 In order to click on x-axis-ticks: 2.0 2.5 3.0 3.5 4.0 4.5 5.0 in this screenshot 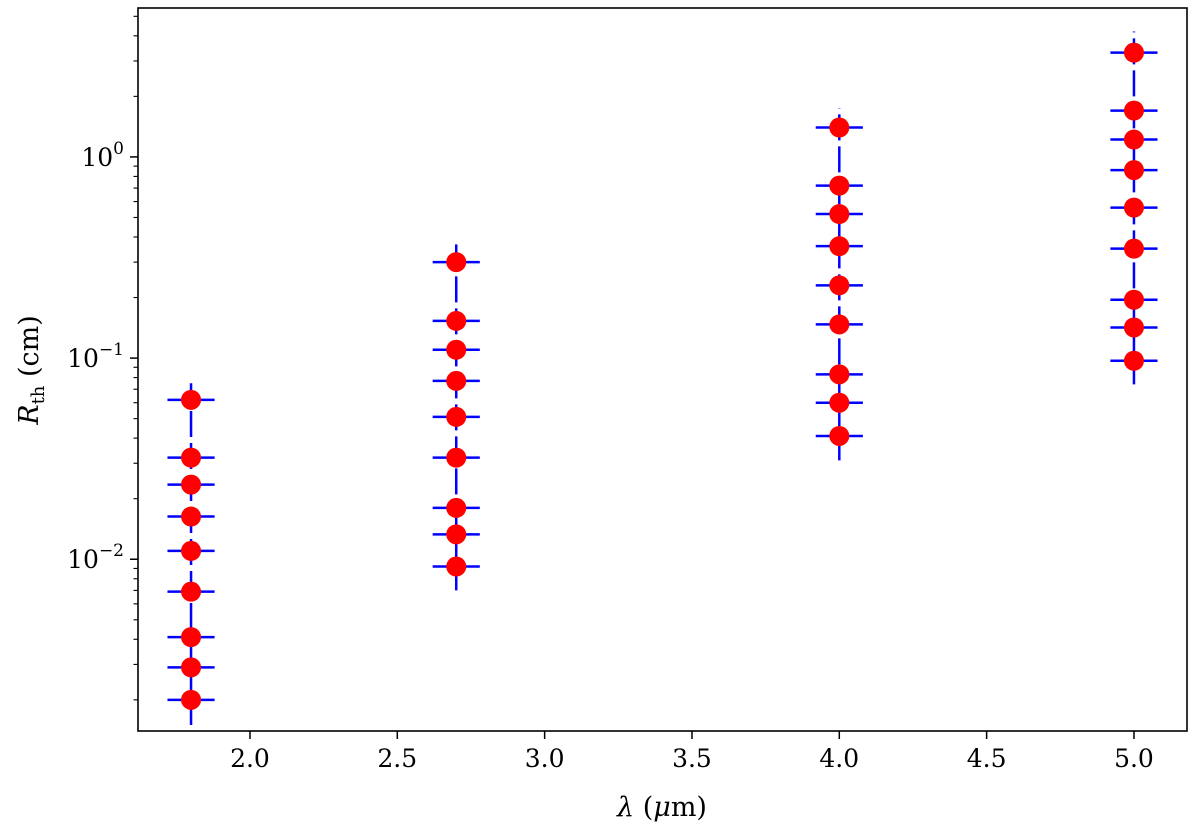, I will do `click(692, 752)`.